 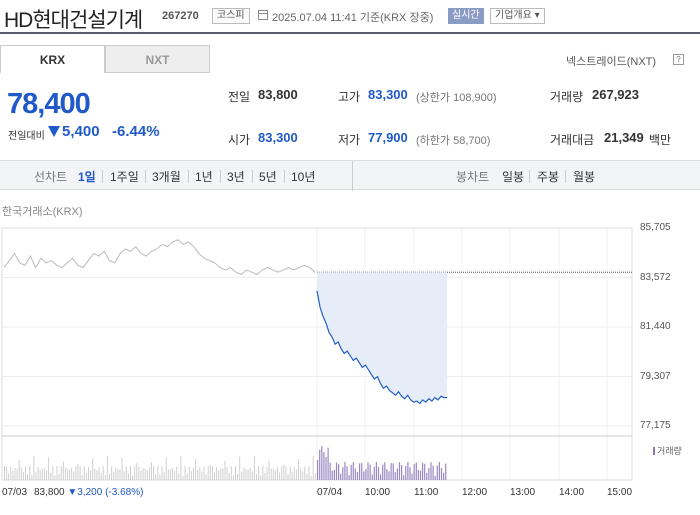 What do you see at coordinates (236, 177) in the screenshot?
I see `period-3y: 3년` at bounding box center [236, 177].